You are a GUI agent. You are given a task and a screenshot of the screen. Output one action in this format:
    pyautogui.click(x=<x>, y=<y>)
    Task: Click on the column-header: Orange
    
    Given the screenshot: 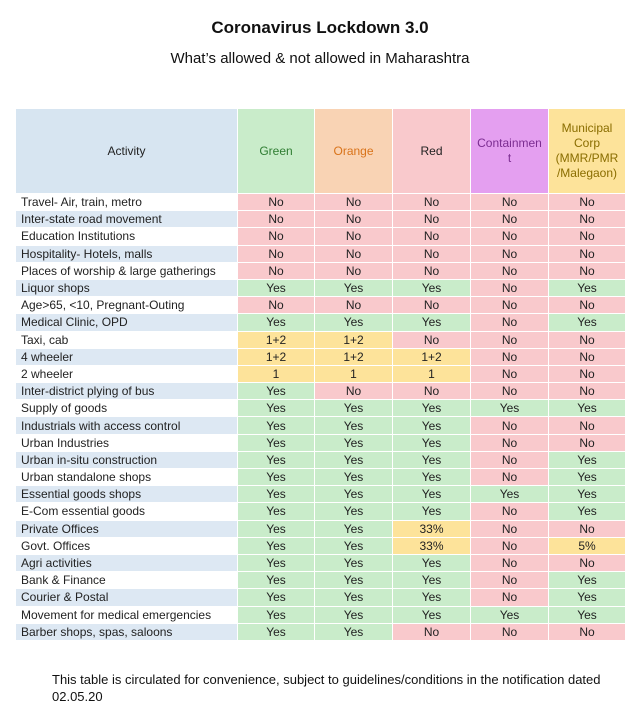 What is the action you would take?
    pyautogui.click(x=353, y=151)
    